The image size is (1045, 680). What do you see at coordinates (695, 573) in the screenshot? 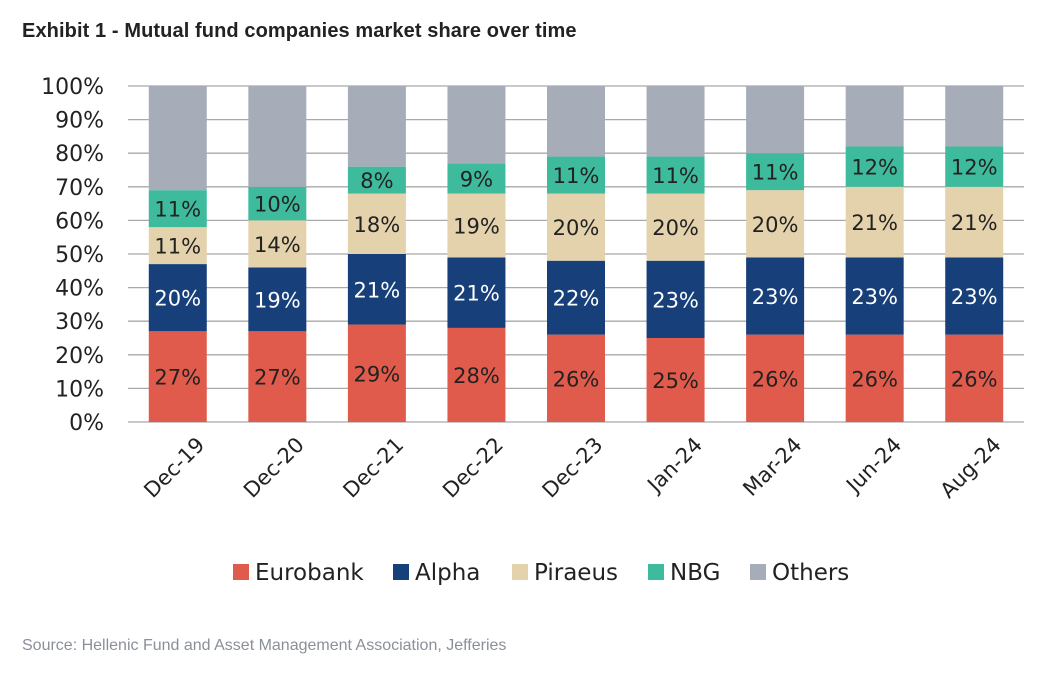
I see `legend-label: NBG` at bounding box center [695, 573].